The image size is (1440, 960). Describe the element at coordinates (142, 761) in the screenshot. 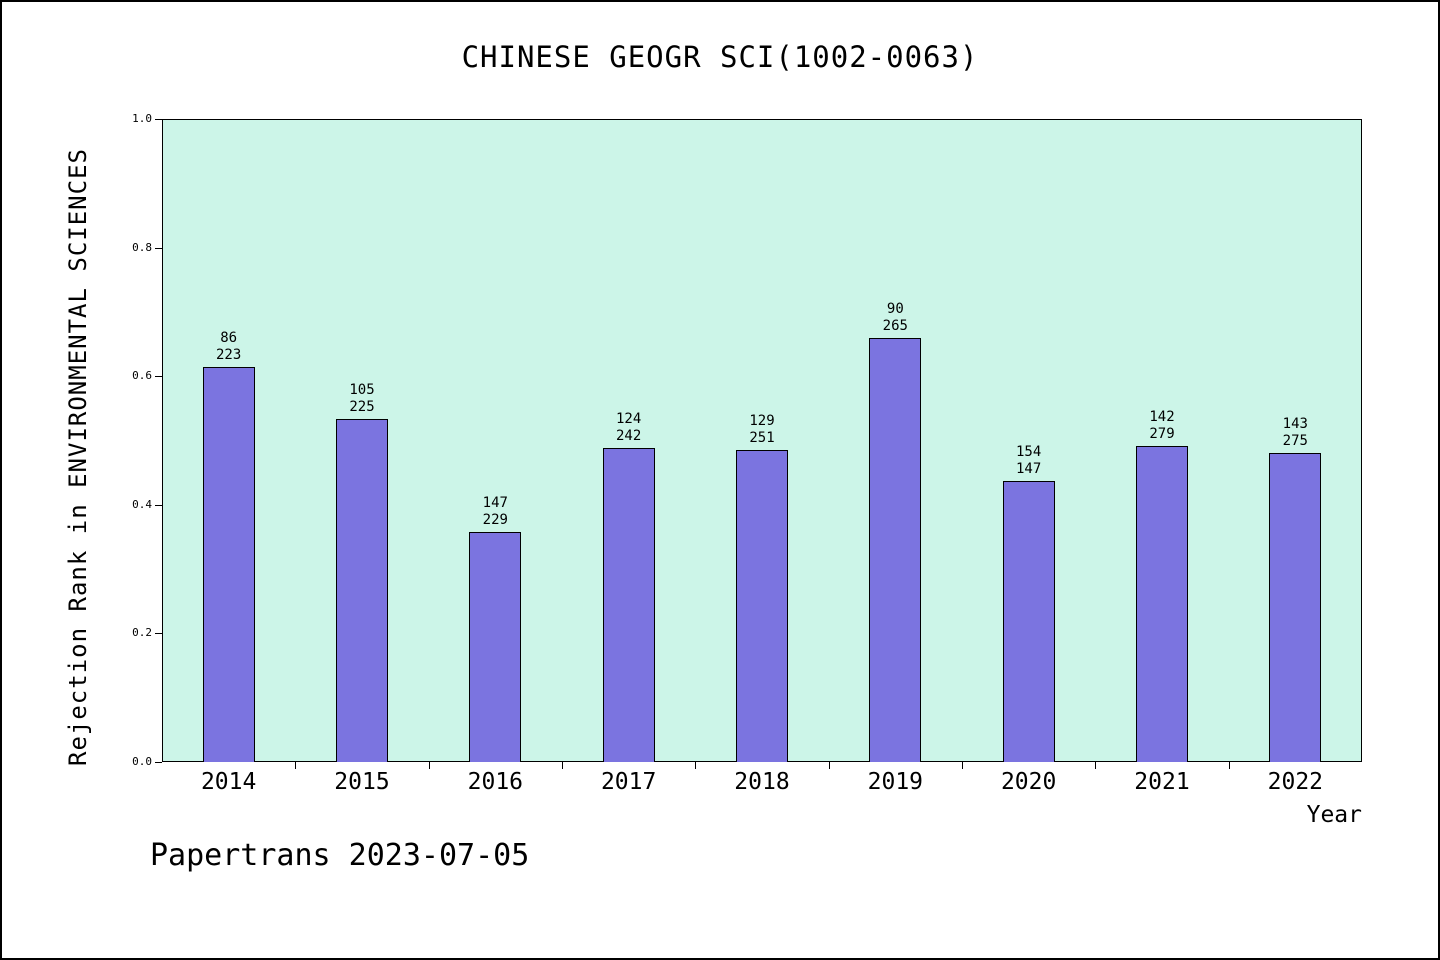

I see `y-axis-tick-label: 0.0` at that location.